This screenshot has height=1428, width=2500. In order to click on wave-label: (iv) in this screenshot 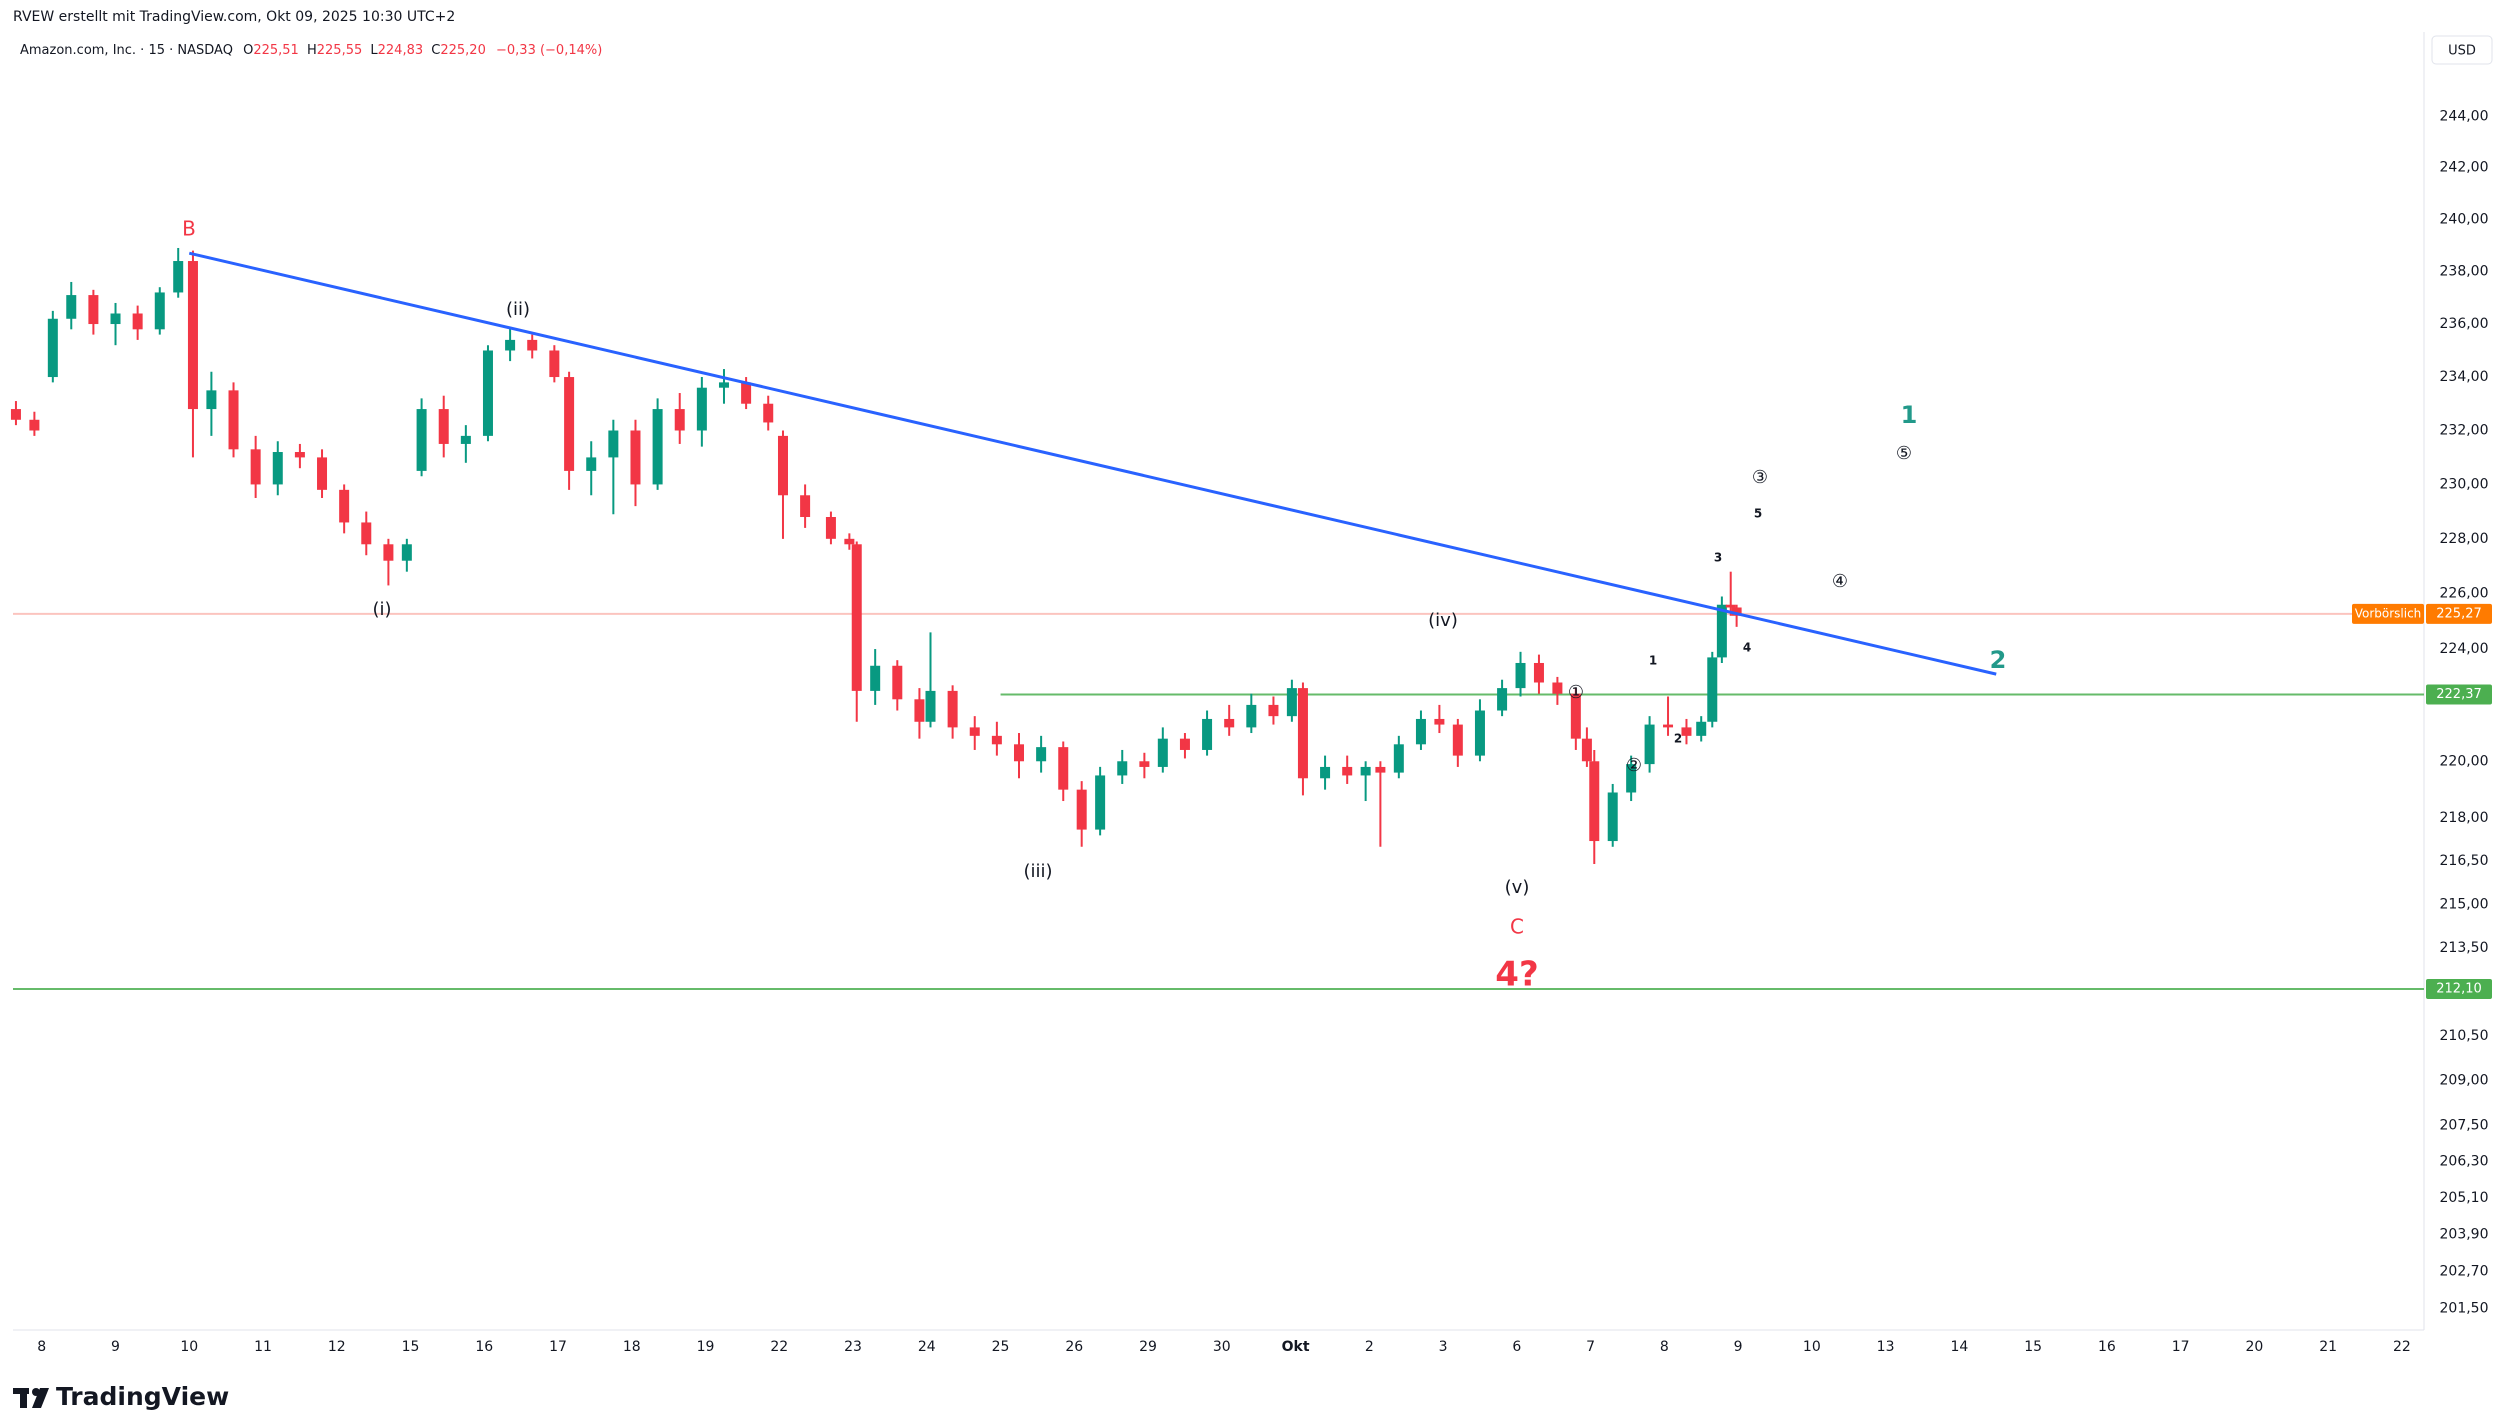, I will do `click(1443, 620)`.